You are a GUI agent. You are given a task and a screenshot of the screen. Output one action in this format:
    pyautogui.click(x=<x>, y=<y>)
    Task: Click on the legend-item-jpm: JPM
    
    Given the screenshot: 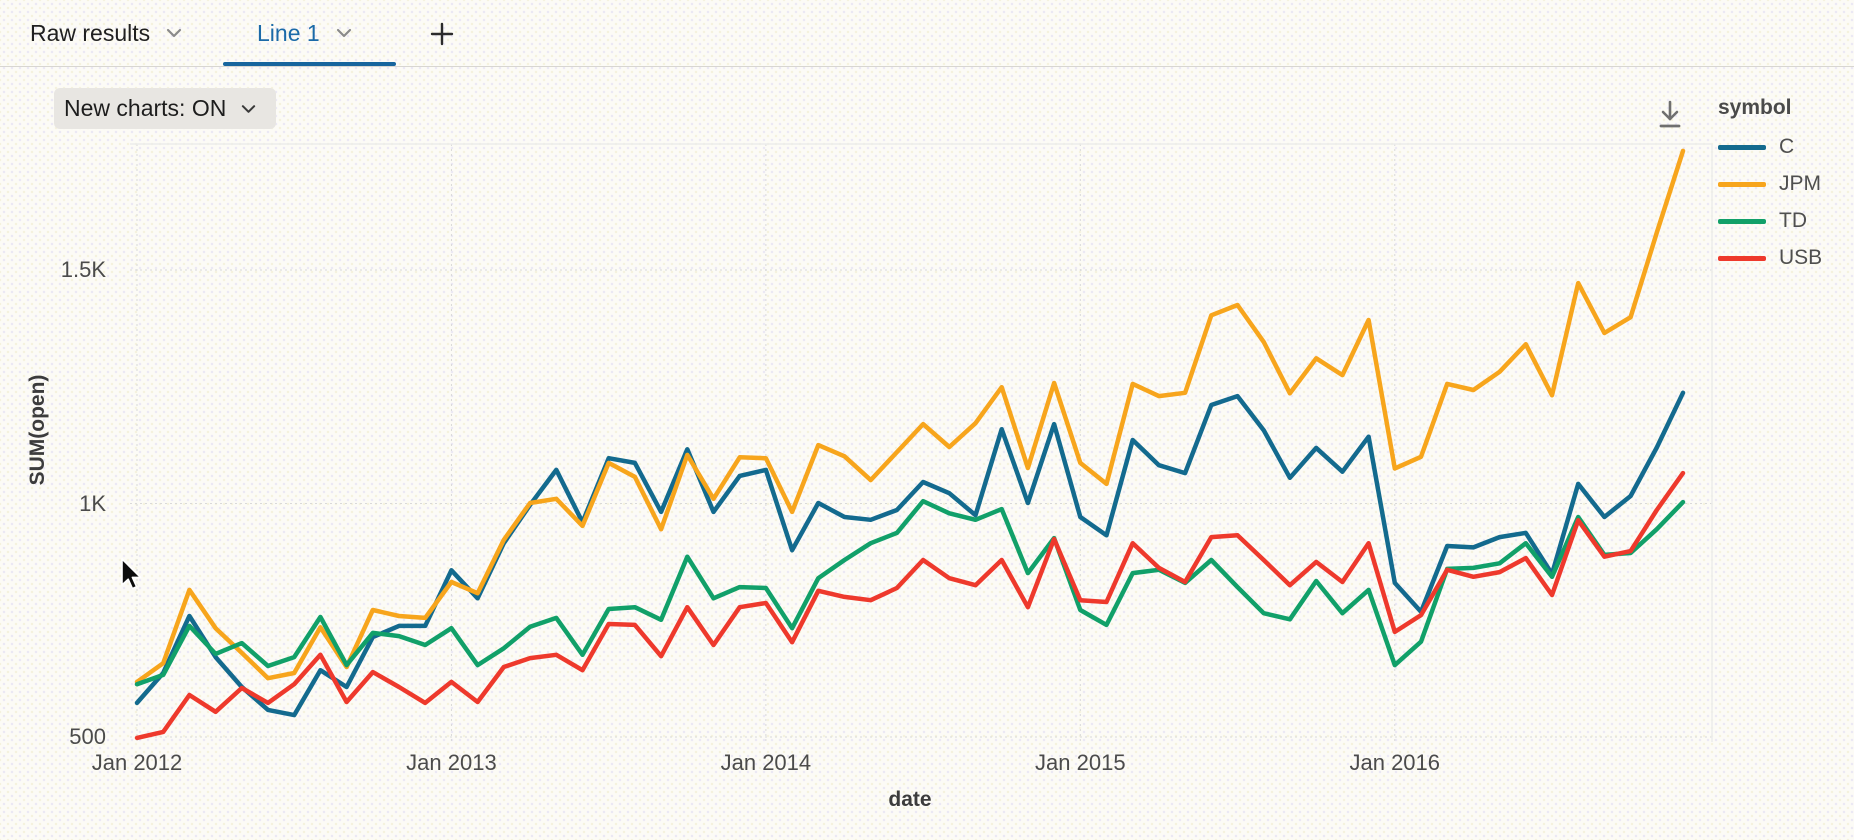 What is the action you would take?
    pyautogui.click(x=1783, y=184)
    